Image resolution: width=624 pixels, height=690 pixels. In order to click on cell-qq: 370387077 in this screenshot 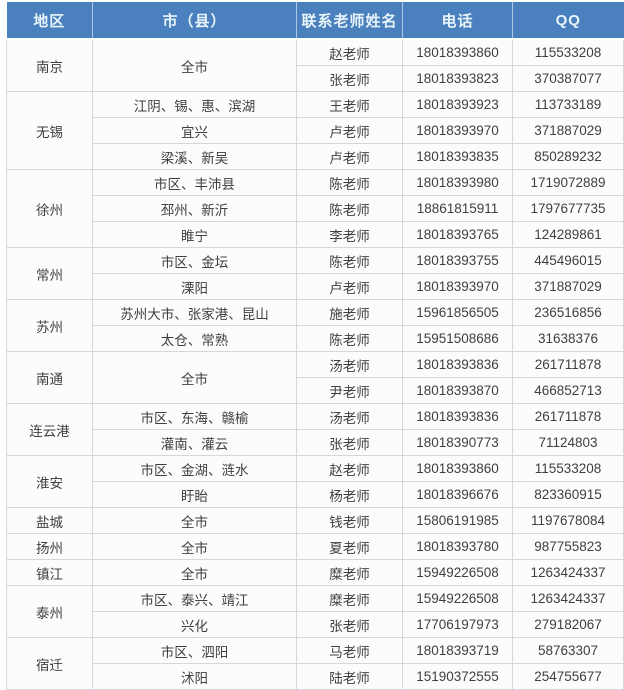, I will do `click(568, 78)`.